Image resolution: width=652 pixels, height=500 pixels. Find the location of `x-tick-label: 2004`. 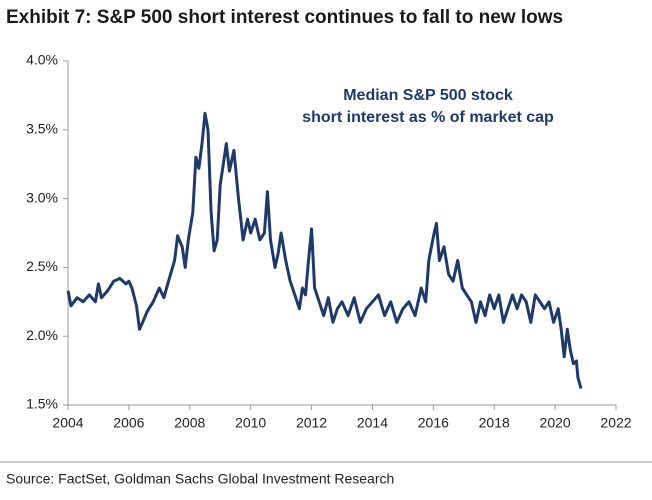

x-tick-label: 2004 is located at coordinates (67, 423).